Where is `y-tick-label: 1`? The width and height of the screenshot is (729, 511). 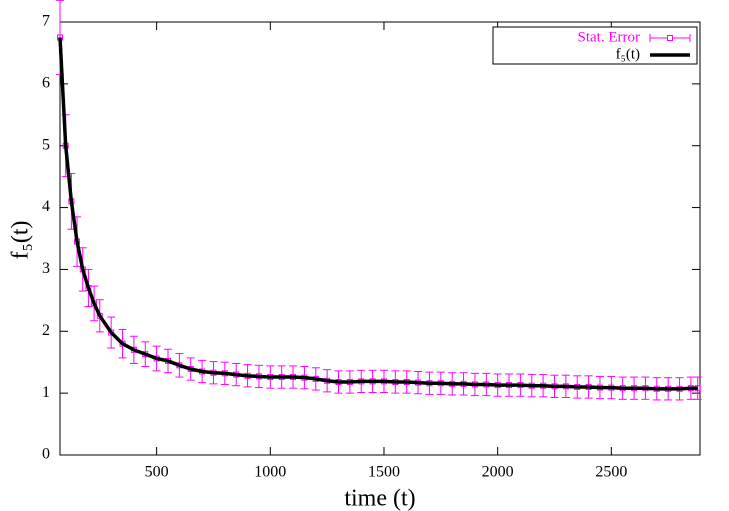
y-tick-label: 1 is located at coordinates (46, 392).